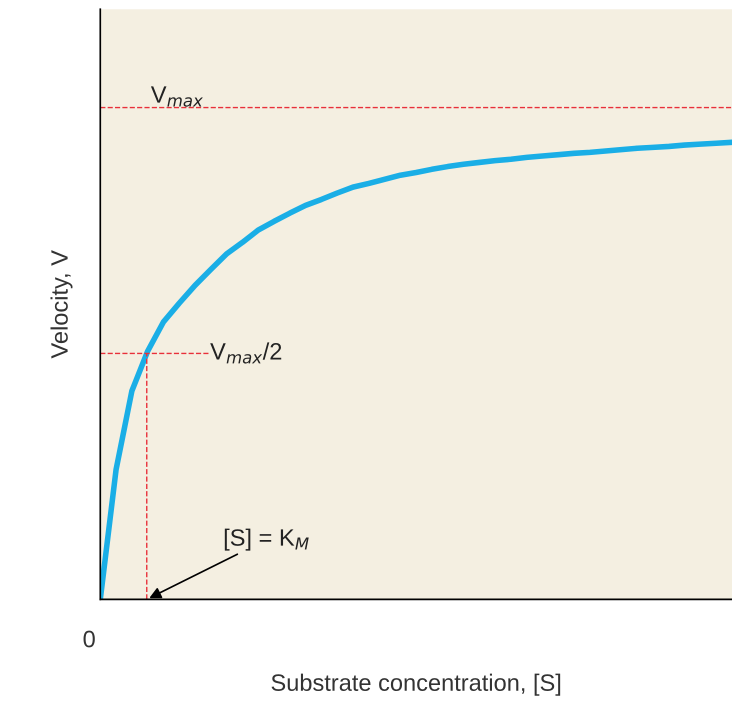  I want to click on annotation: [S] = K$_{M}$, so click(266, 539).